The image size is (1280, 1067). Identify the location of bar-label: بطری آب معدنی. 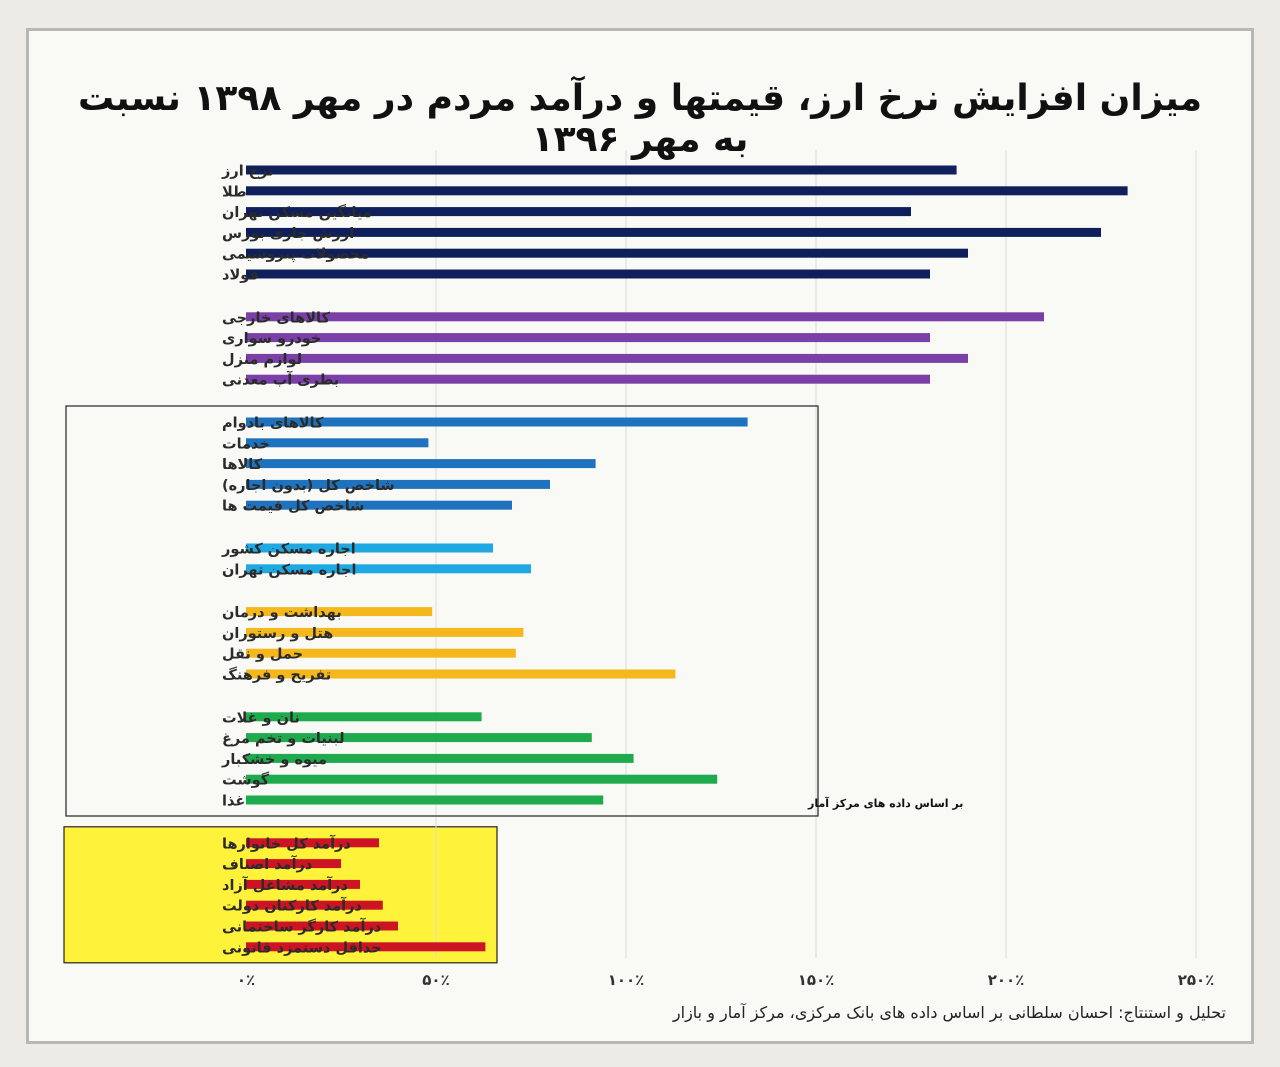
(280, 380).